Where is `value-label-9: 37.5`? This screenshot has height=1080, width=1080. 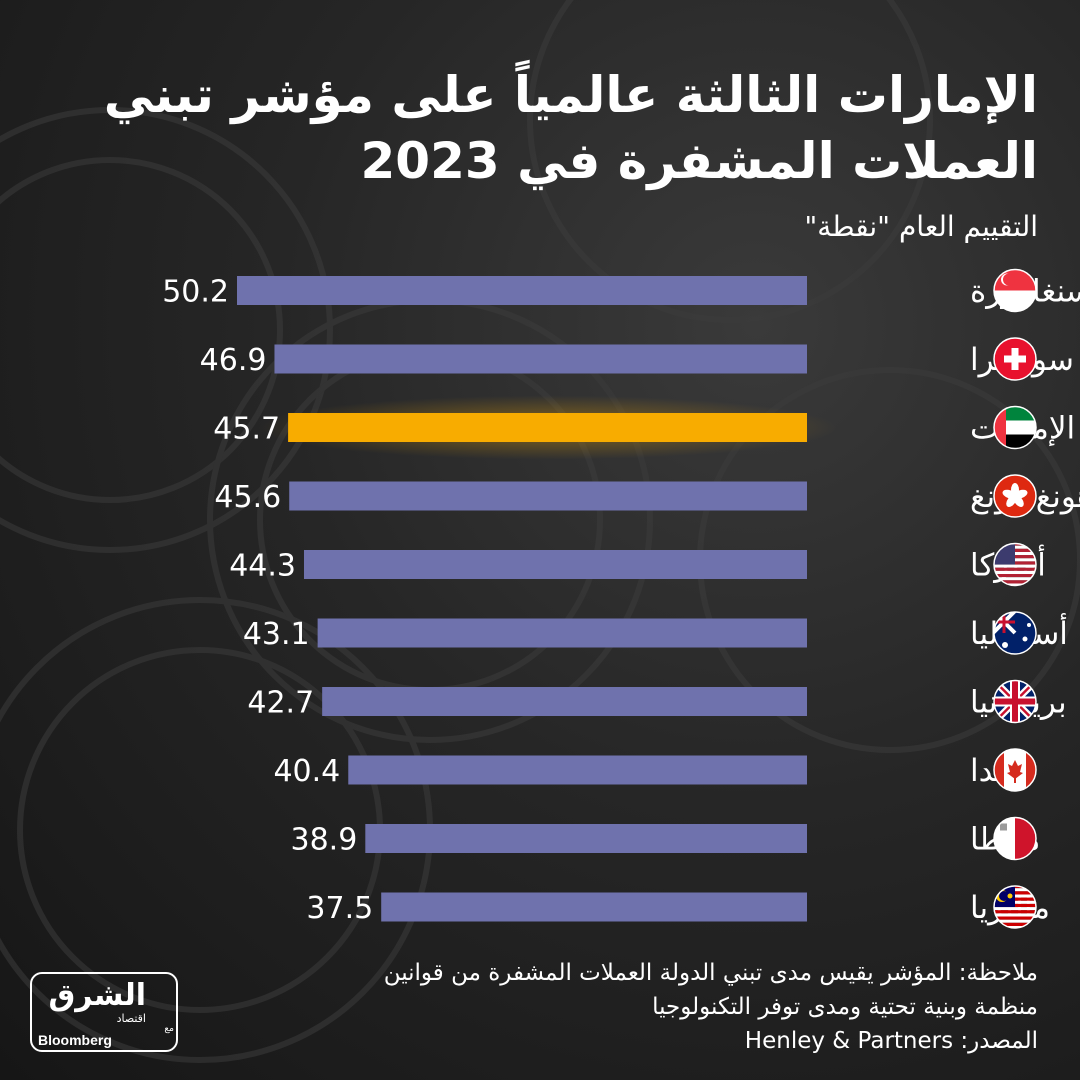
value-label-9: 37.5 is located at coordinates (339, 908).